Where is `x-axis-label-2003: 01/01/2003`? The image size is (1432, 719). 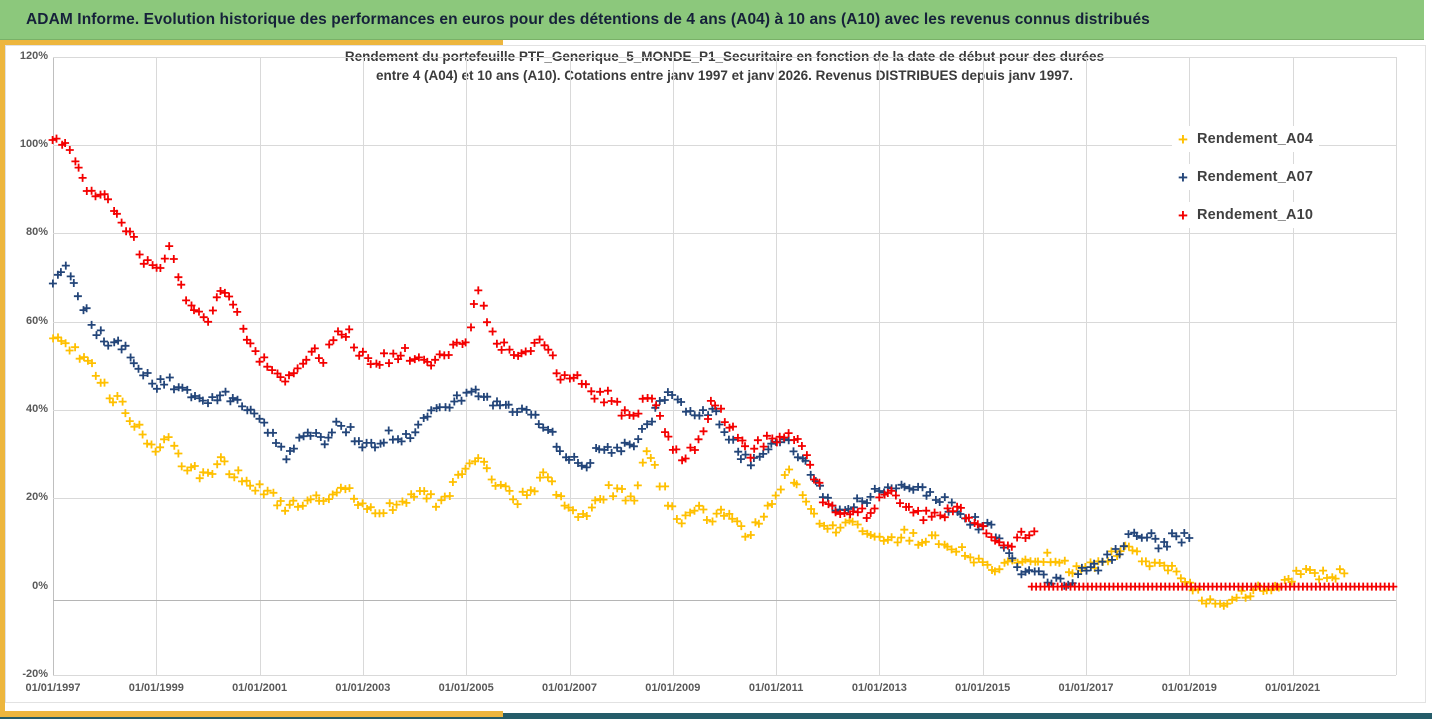 x-axis-label-2003: 01/01/2003 is located at coordinates (363, 688).